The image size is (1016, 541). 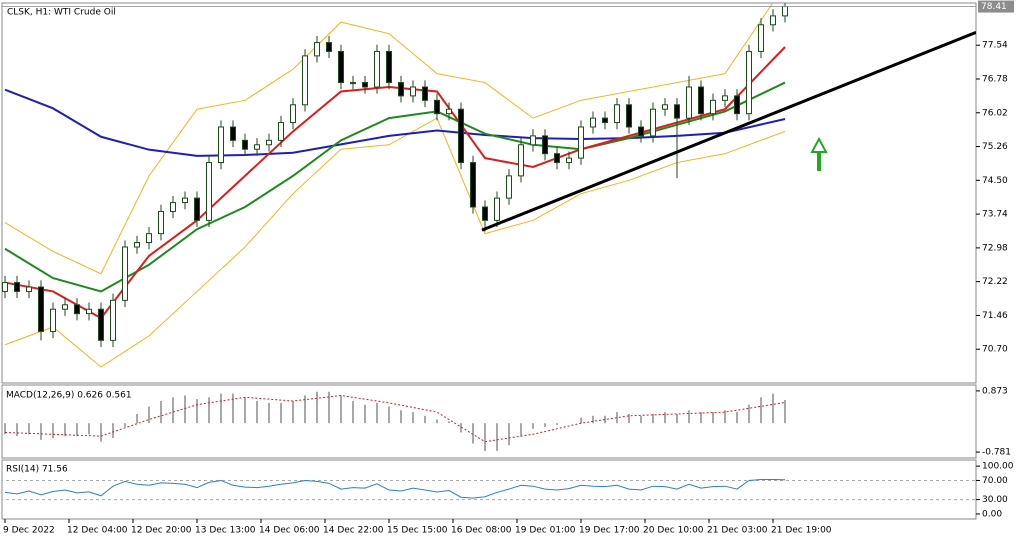 I want to click on x-tick-label: 13 Dec 13:00, so click(x=225, y=531).